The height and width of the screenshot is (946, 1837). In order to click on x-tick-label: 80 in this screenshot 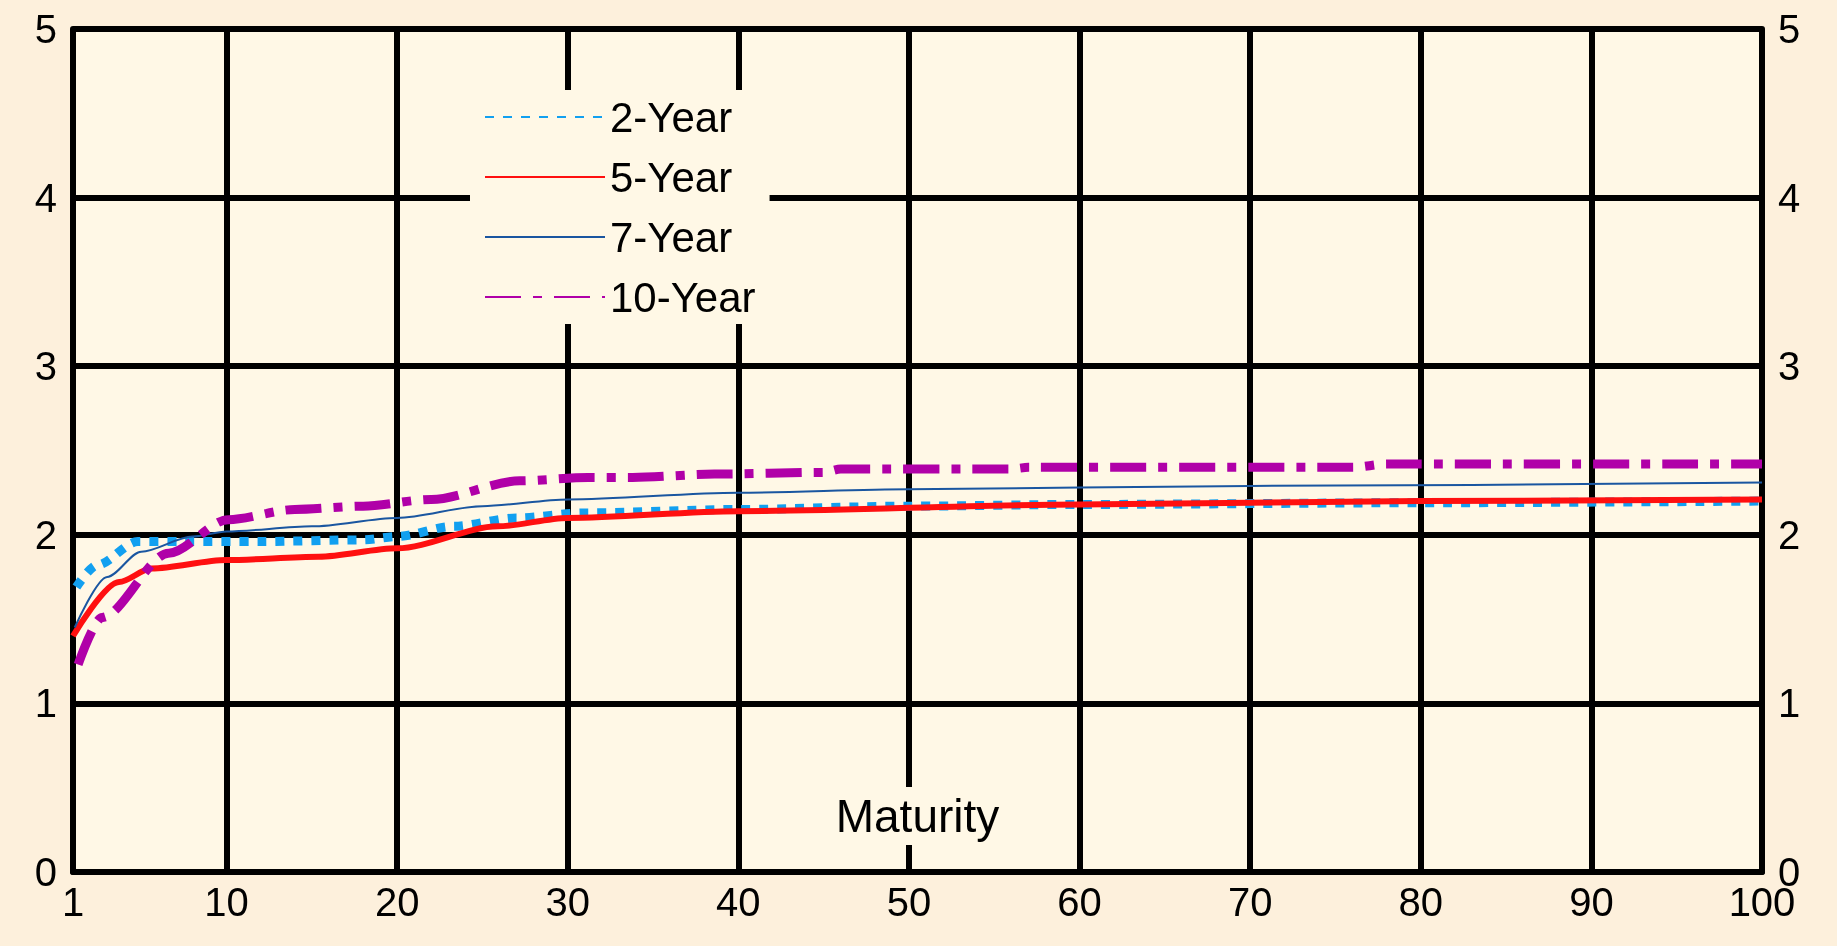, I will do `click(1421, 902)`.